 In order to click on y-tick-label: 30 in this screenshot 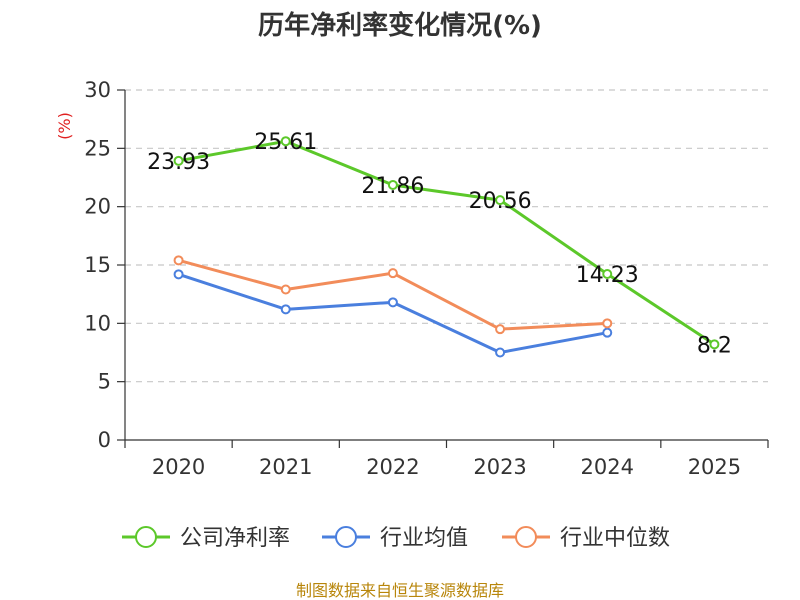, I will do `click(97, 90)`.